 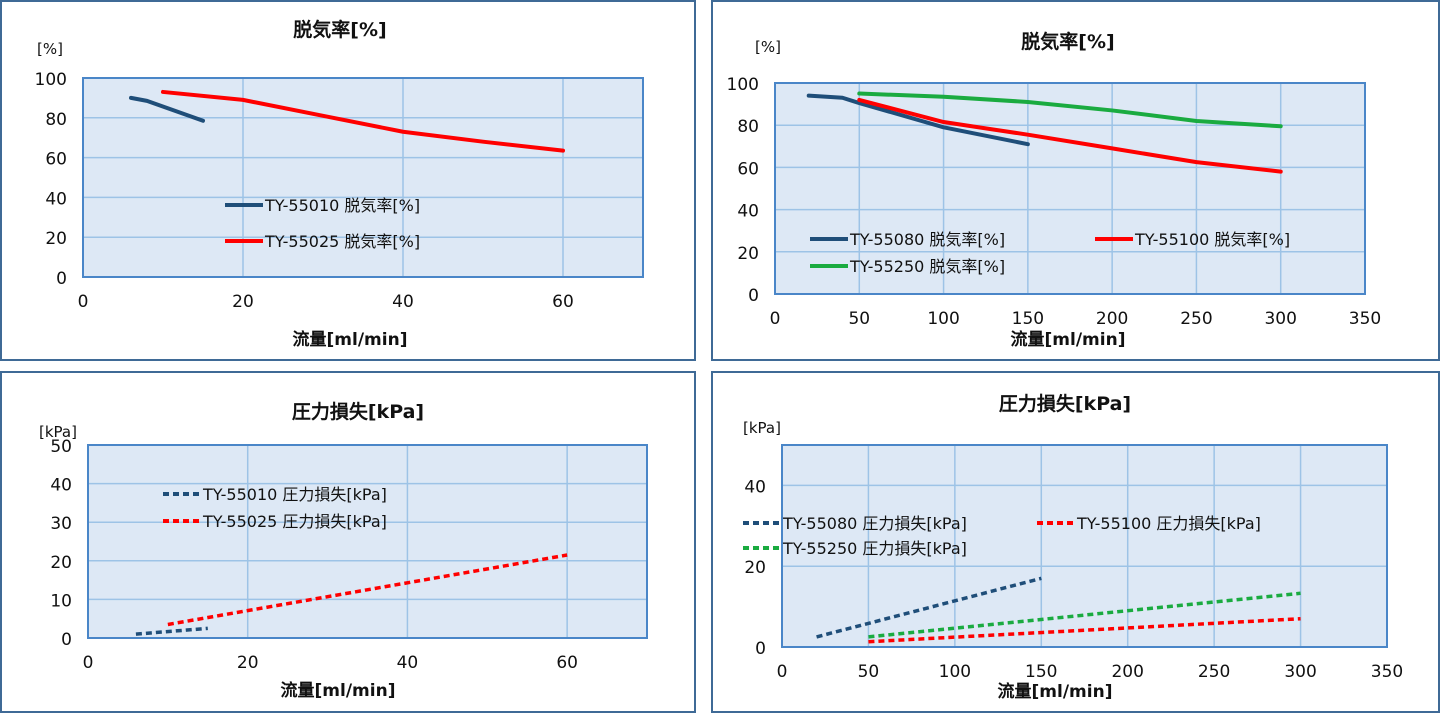 I want to click on legend-label: TY-55080 圧力損失[kPa], so click(x=874, y=523).